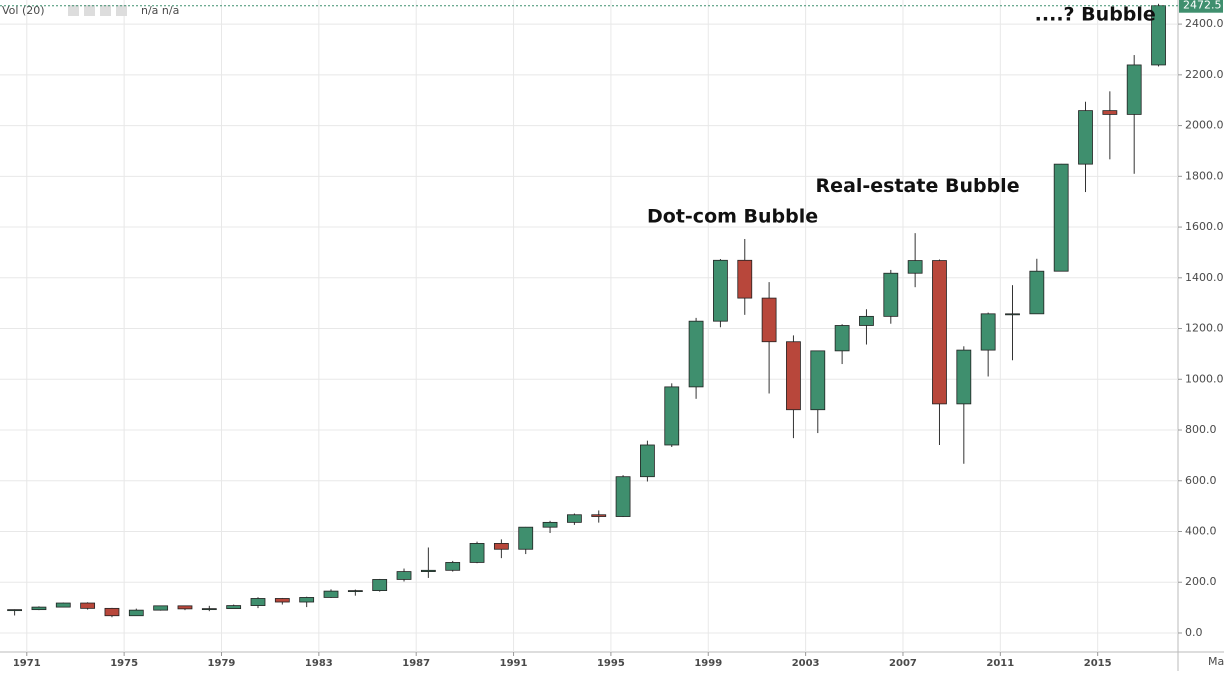 The image size is (1224, 675). I want to click on x-tick-label: 1987, so click(416, 663).